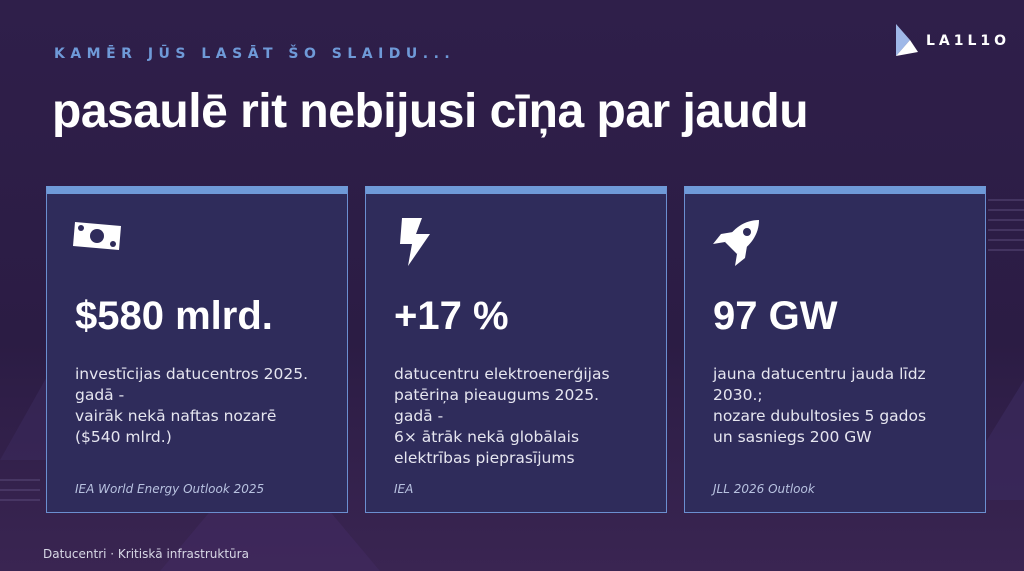  I want to click on description-line: datucentru elektroenerģijas, so click(502, 374).